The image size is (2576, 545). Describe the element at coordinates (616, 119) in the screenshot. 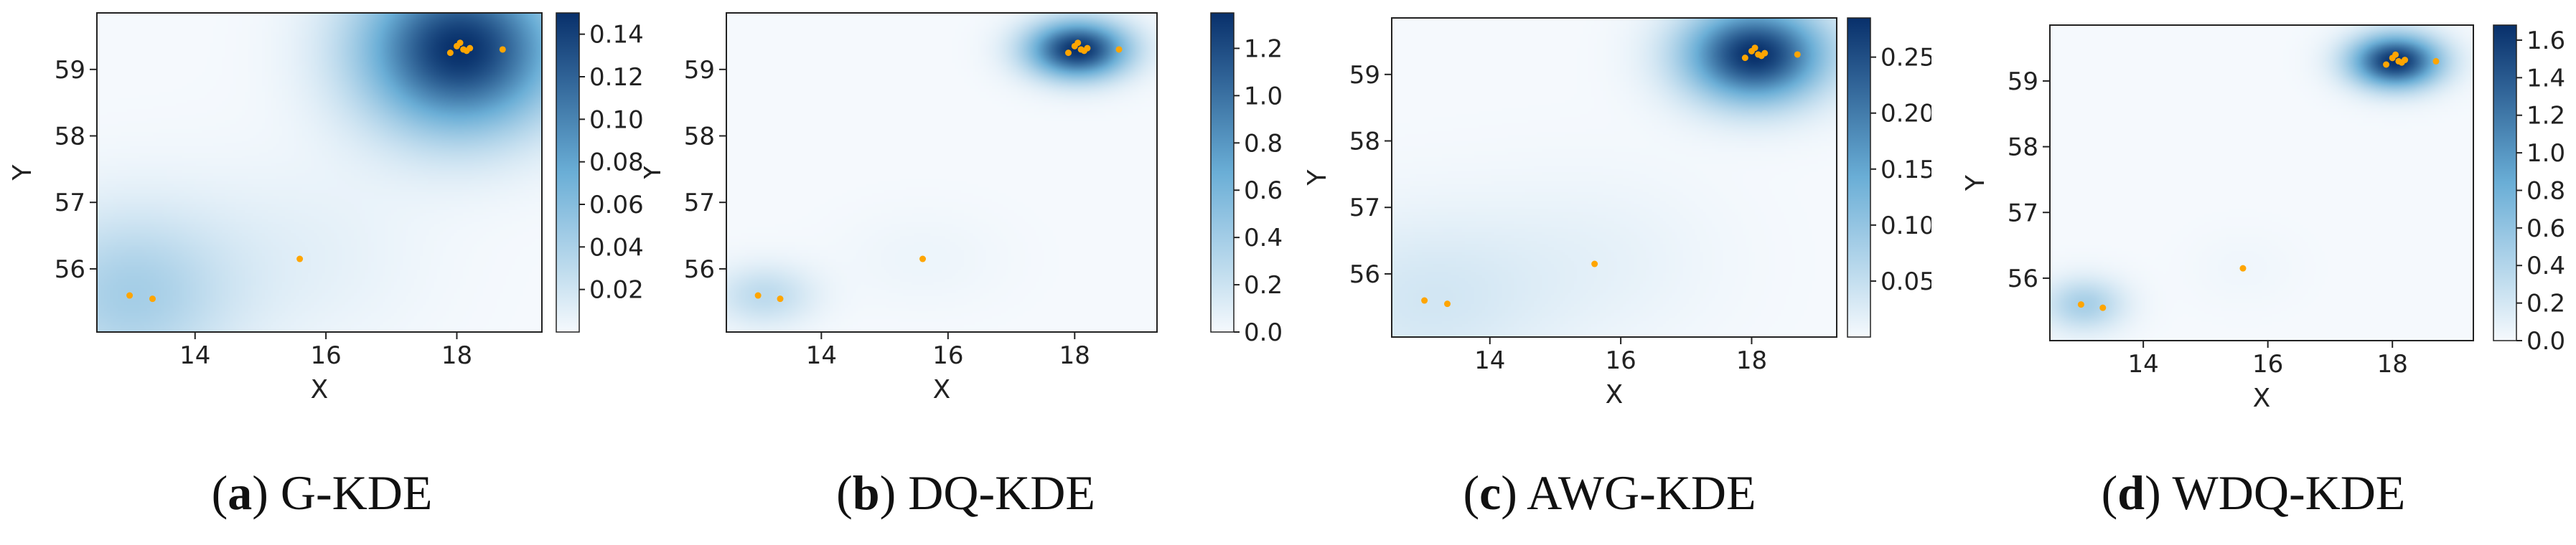

I see `colorbar-tick-label: 0.10` at that location.